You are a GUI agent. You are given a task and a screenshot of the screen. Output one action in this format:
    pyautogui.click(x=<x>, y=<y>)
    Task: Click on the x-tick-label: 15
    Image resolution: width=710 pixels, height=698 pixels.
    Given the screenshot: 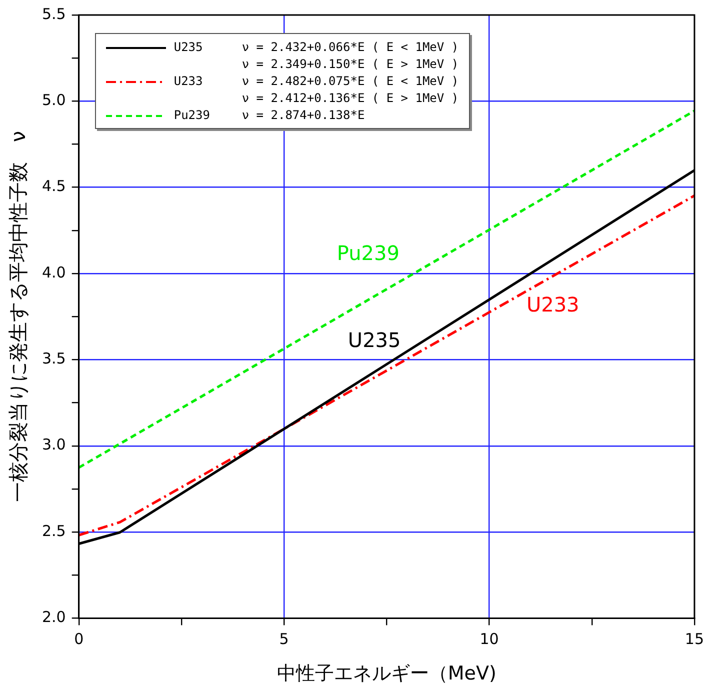 What is the action you would take?
    pyautogui.click(x=694, y=639)
    